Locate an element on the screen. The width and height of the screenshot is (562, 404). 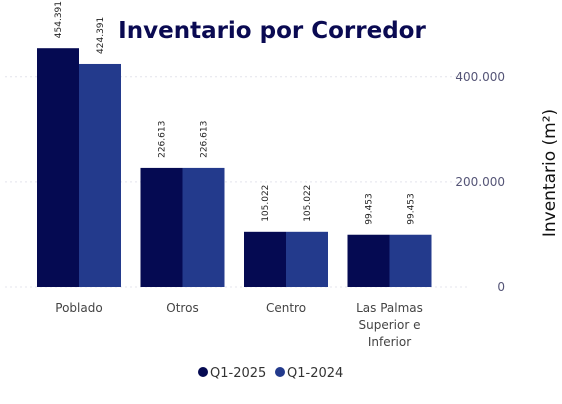
category-label: Las Palmas is located at coordinates (389, 308).